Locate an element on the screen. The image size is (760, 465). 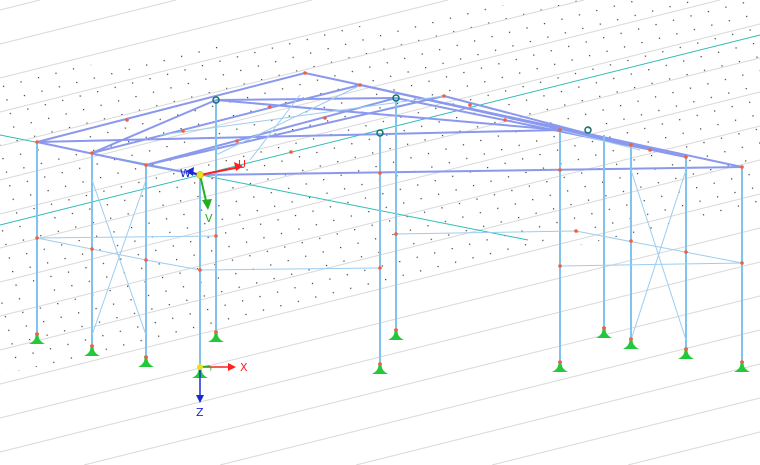
x-axis-label: X is located at coordinates (244, 367).